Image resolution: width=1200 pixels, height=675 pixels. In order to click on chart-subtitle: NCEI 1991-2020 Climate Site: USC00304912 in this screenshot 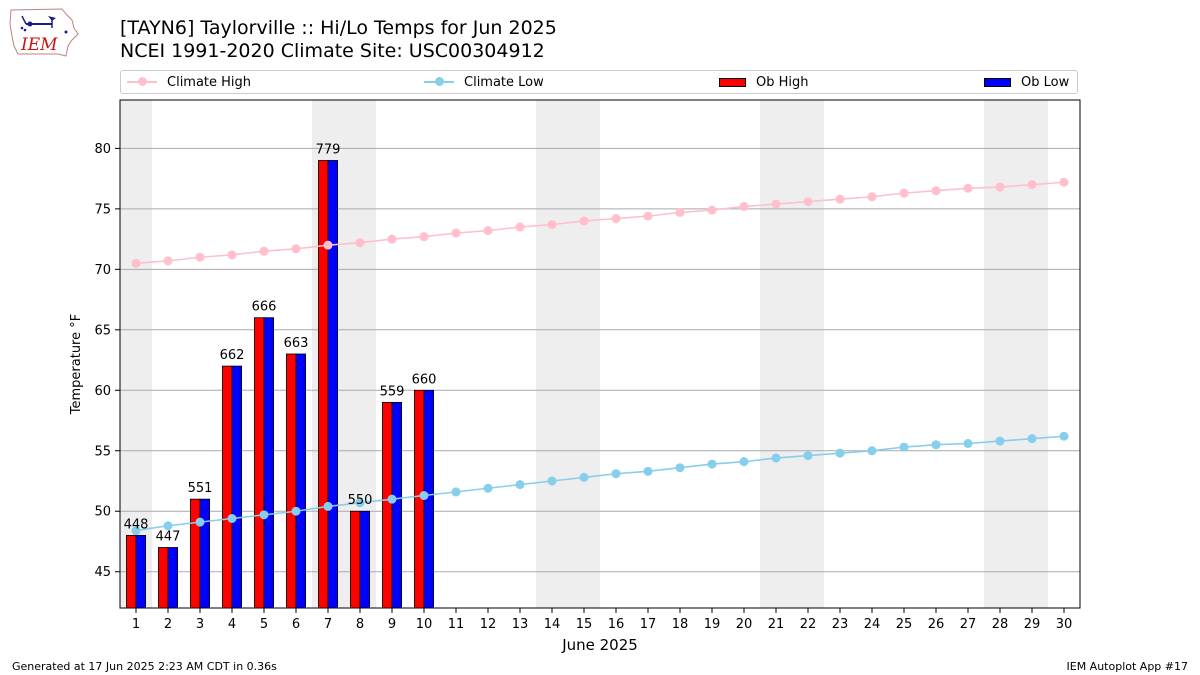, I will do `click(332, 51)`.